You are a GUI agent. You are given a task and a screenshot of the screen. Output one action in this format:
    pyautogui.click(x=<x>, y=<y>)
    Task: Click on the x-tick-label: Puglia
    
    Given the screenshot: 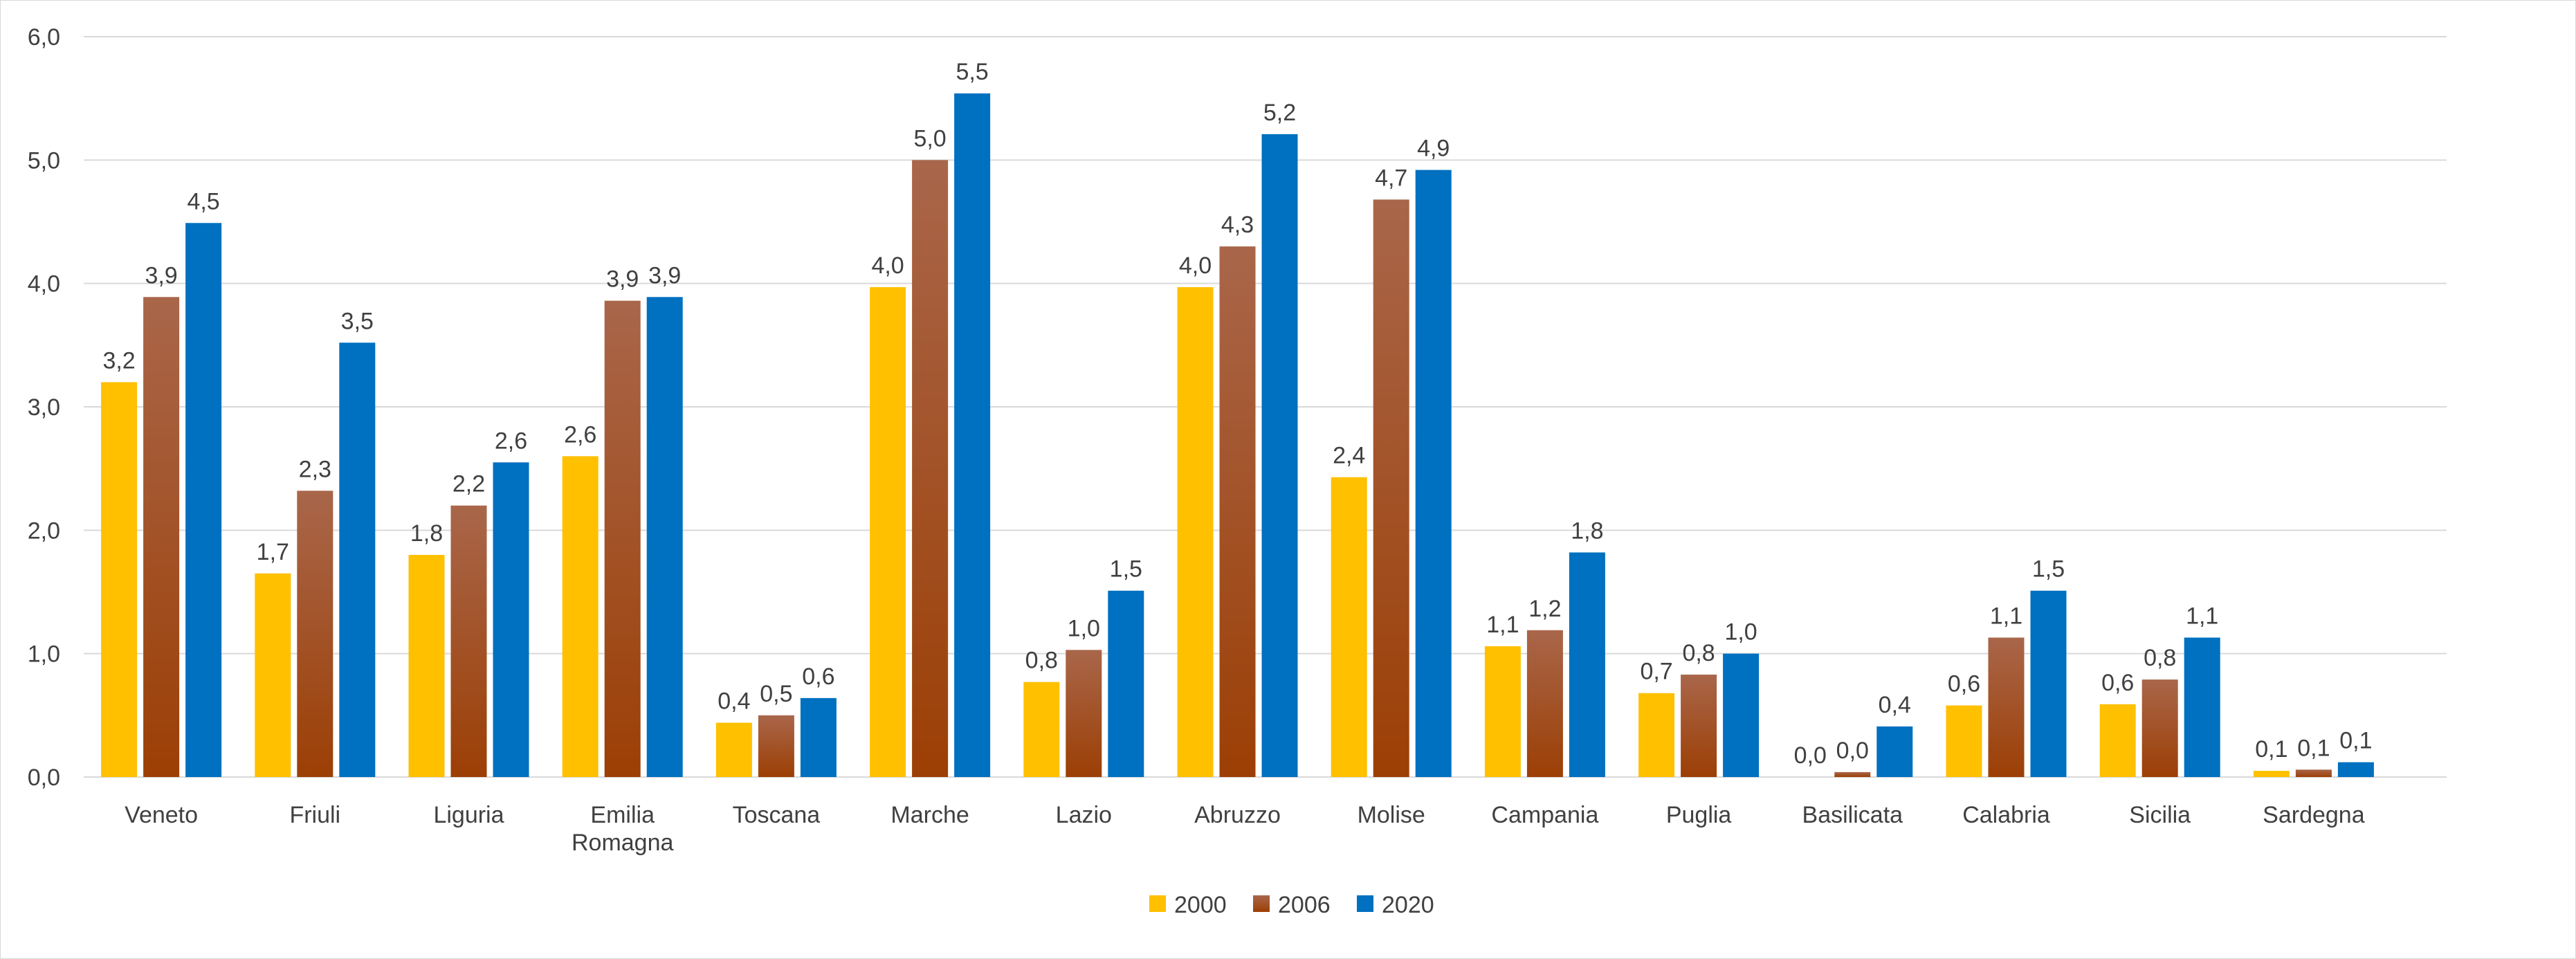 What is the action you would take?
    pyautogui.click(x=1699, y=815)
    